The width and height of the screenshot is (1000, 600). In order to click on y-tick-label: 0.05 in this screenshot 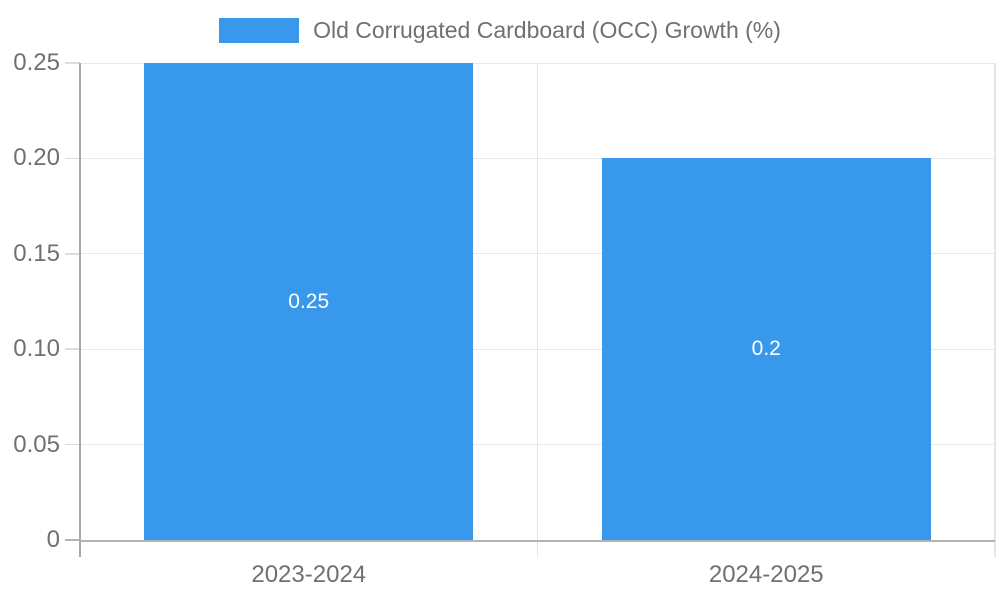, I will do `click(36, 444)`.